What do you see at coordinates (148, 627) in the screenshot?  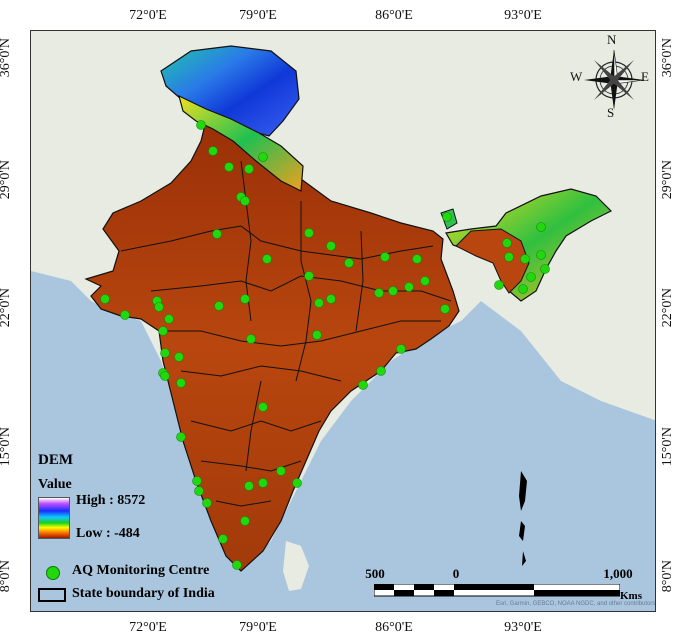 I see `lon-label-72-bottom: 72°0'E` at bounding box center [148, 627].